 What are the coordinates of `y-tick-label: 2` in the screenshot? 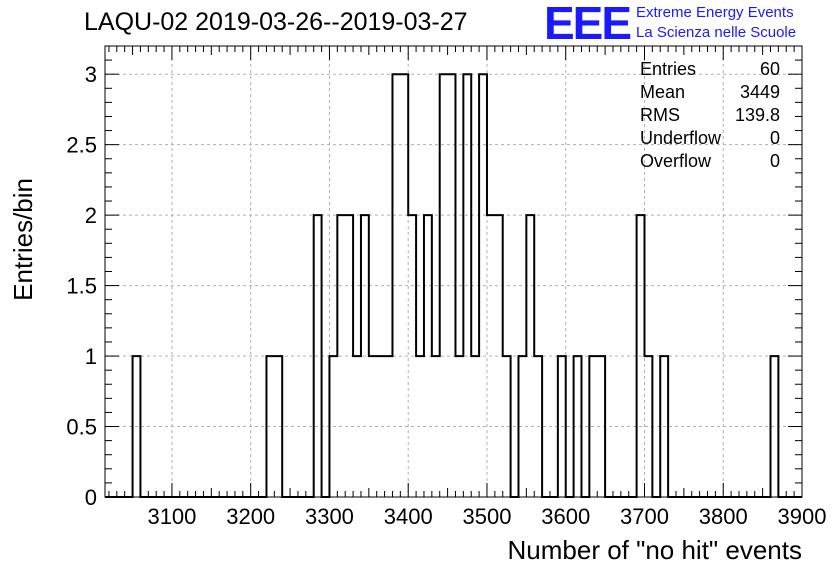 It's located at (91, 215).